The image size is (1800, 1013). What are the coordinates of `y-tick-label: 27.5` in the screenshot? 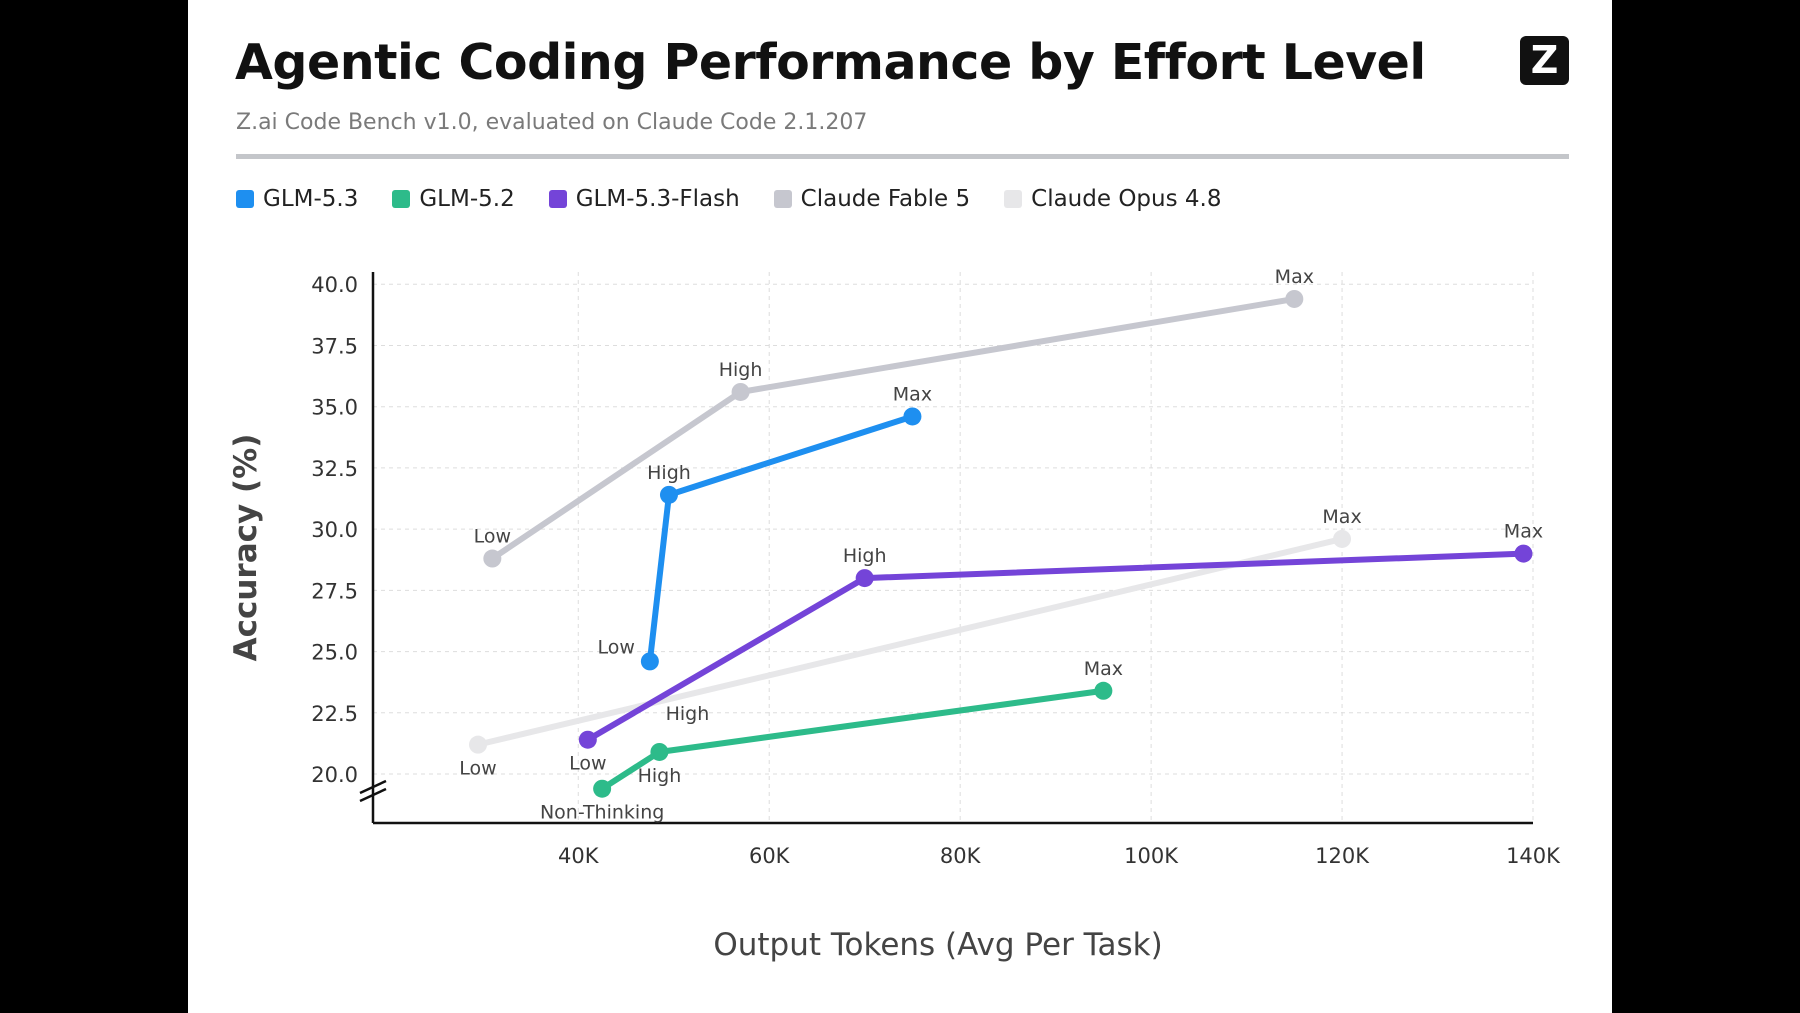 It's located at (334, 591).